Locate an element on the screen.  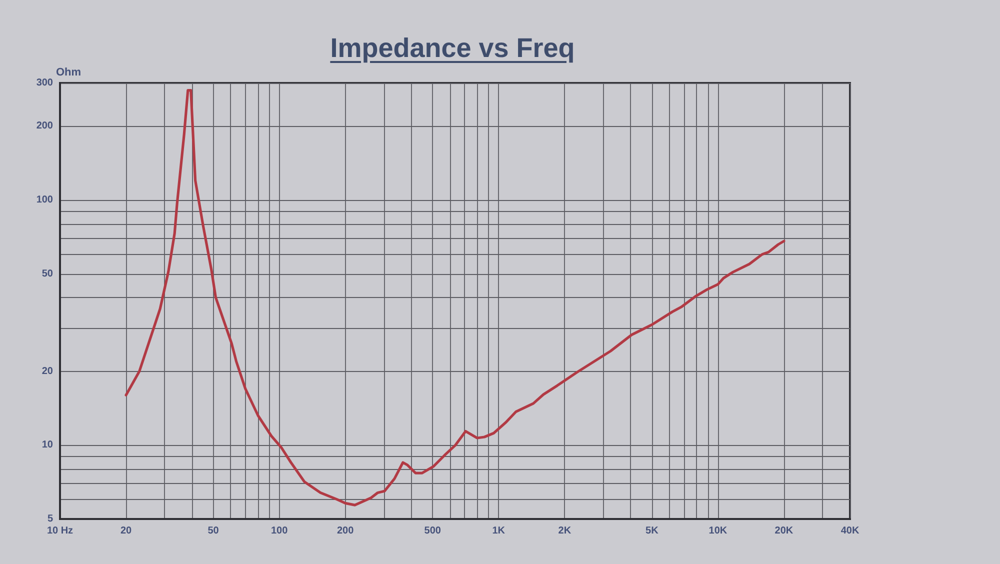
x-tick-label: 20 is located at coordinates (126, 531).